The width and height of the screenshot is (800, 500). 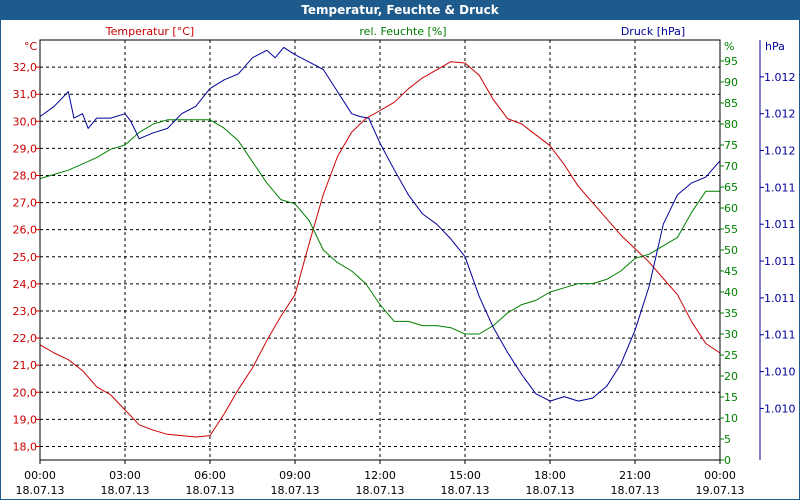 I want to click on temperature-tick-label: 27,0, so click(x=25, y=203).